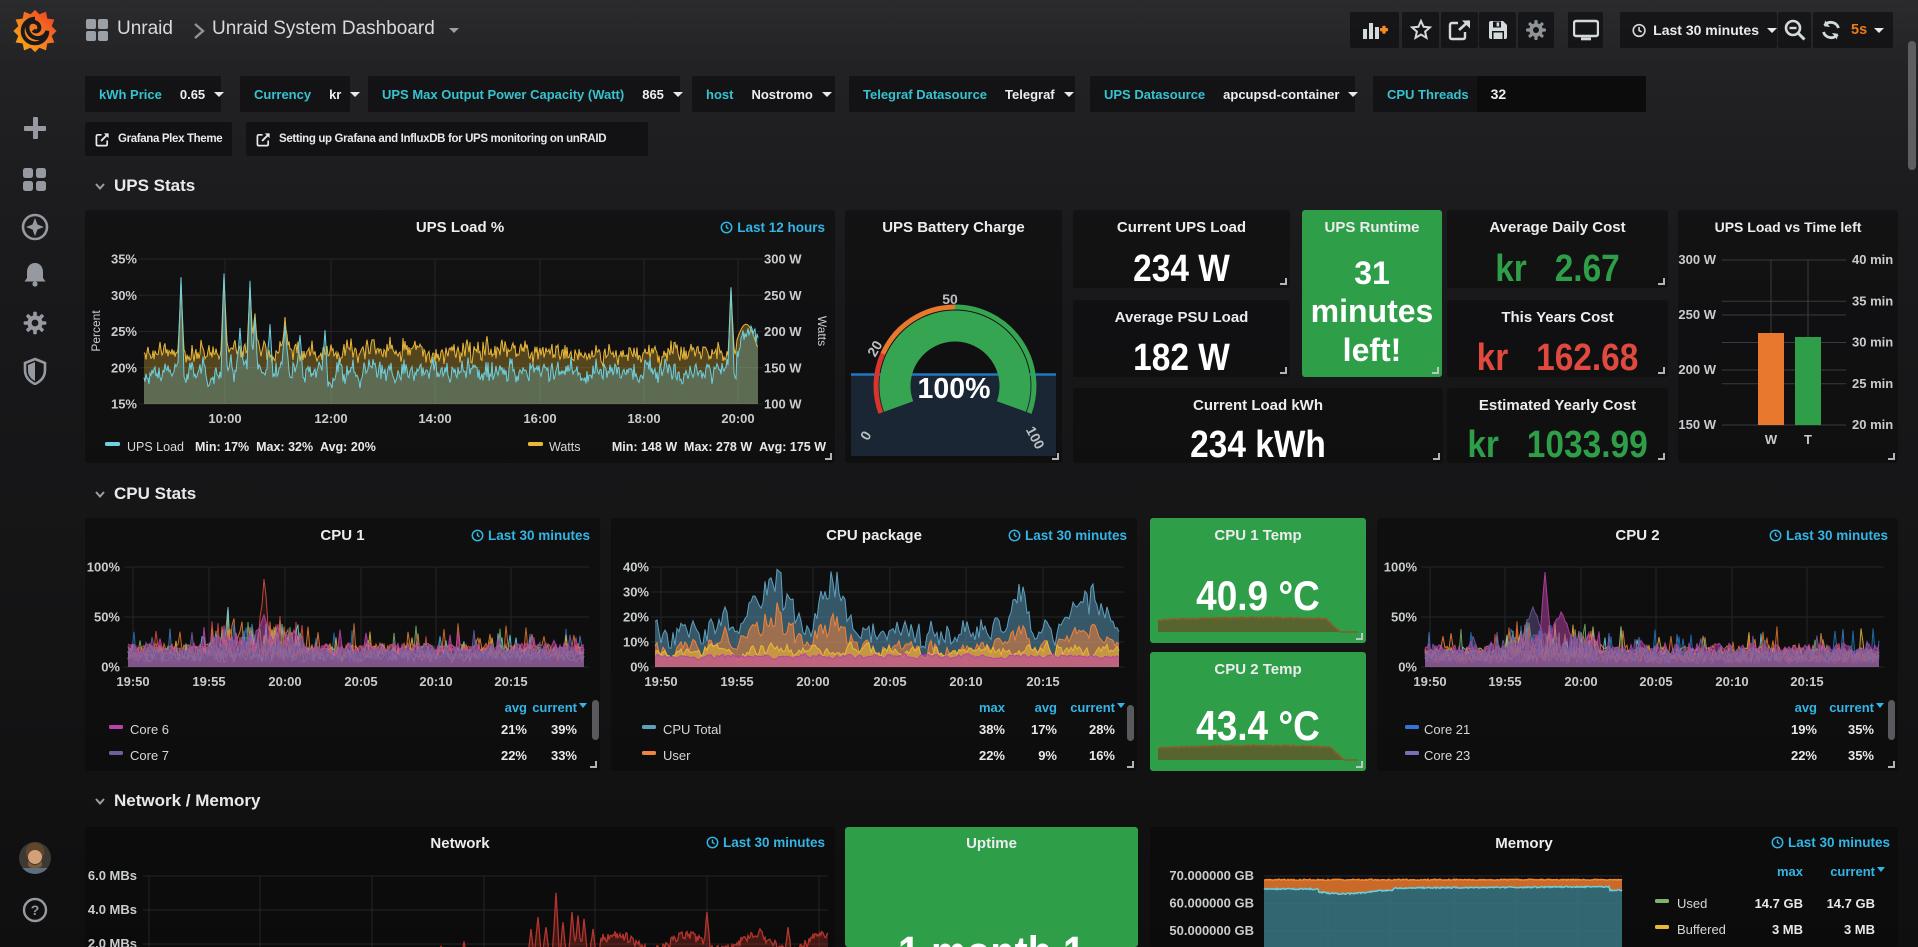 The height and width of the screenshot is (947, 1918). Describe the element at coordinates (539, 418) in the screenshot. I see `svg-text: 16:00` at that location.